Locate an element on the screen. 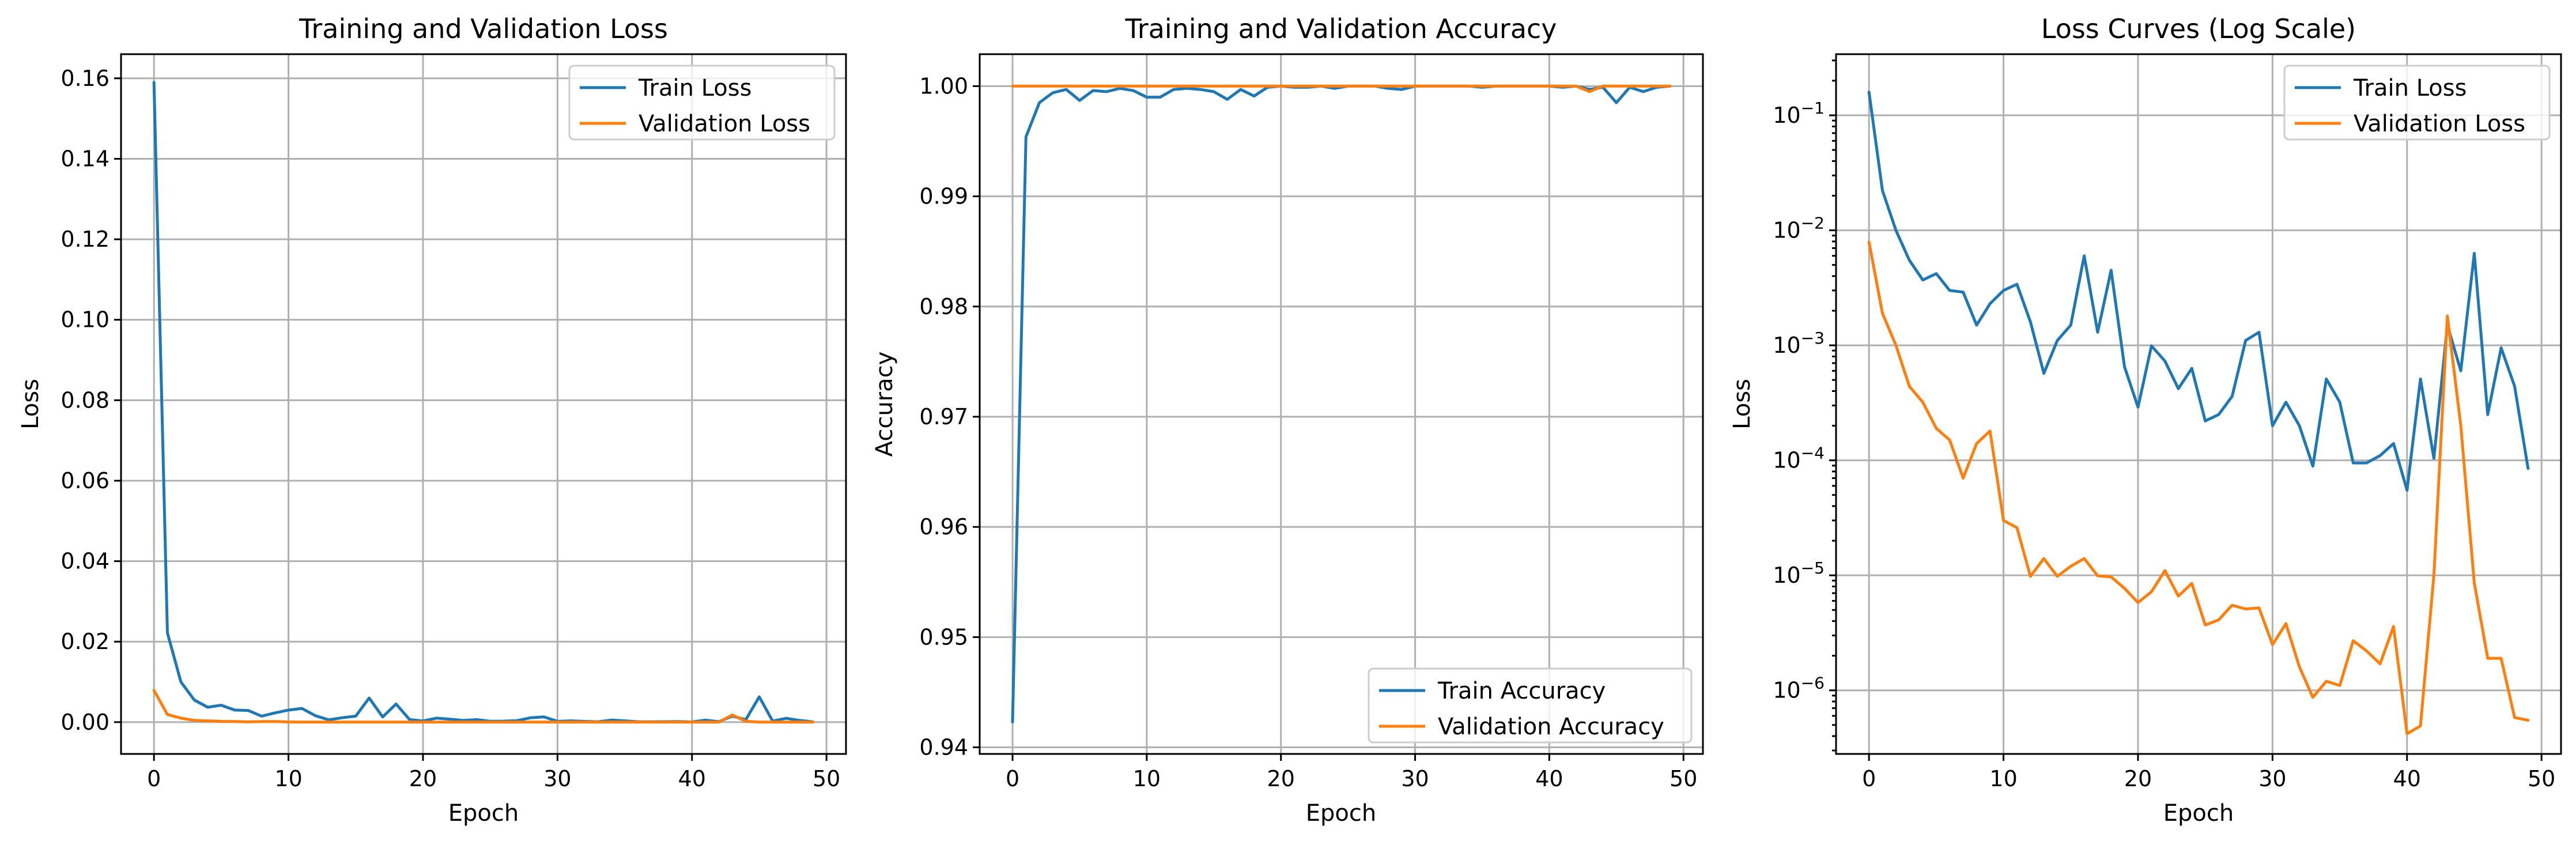 The width and height of the screenshot is (2576, 845). y-tick-label: 0.94 is located at coordinates (943, 747).